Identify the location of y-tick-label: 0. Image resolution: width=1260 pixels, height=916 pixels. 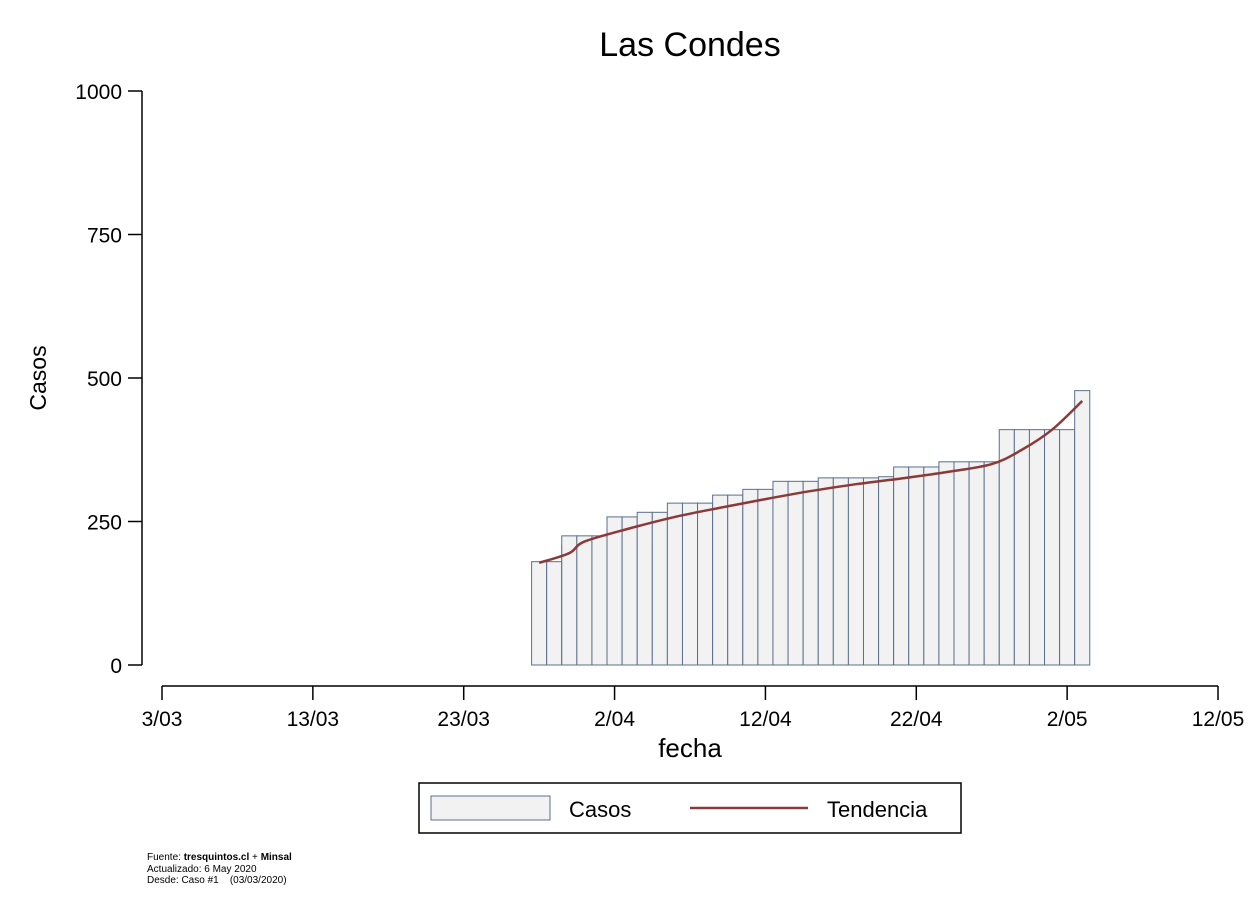
(116, 666).